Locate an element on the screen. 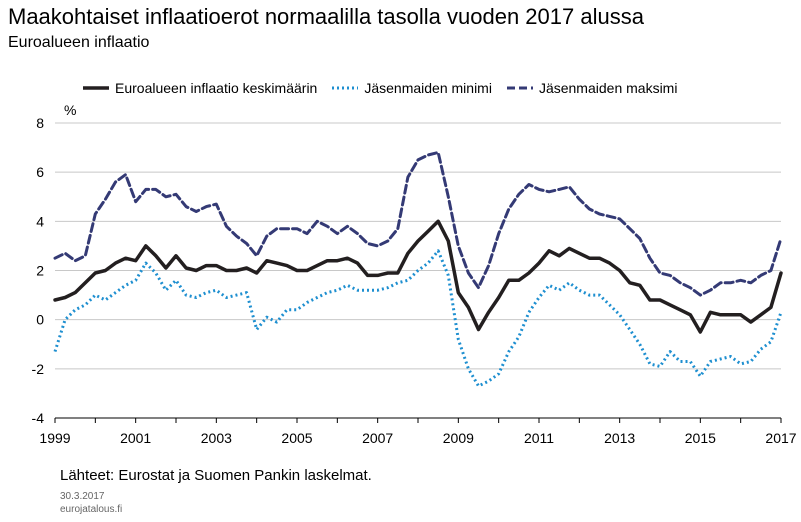 This screenshot has height=522, width=801. chart-subtitle: Euroalueen inflaatio is located at coordinates (79, 42).